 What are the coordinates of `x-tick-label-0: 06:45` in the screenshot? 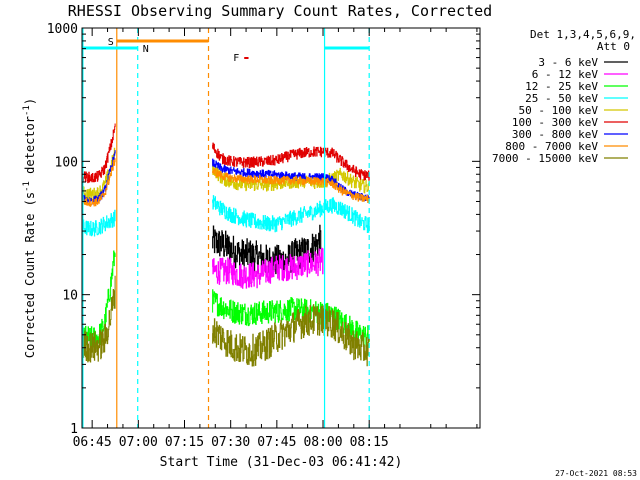 It's located at (92, 442).